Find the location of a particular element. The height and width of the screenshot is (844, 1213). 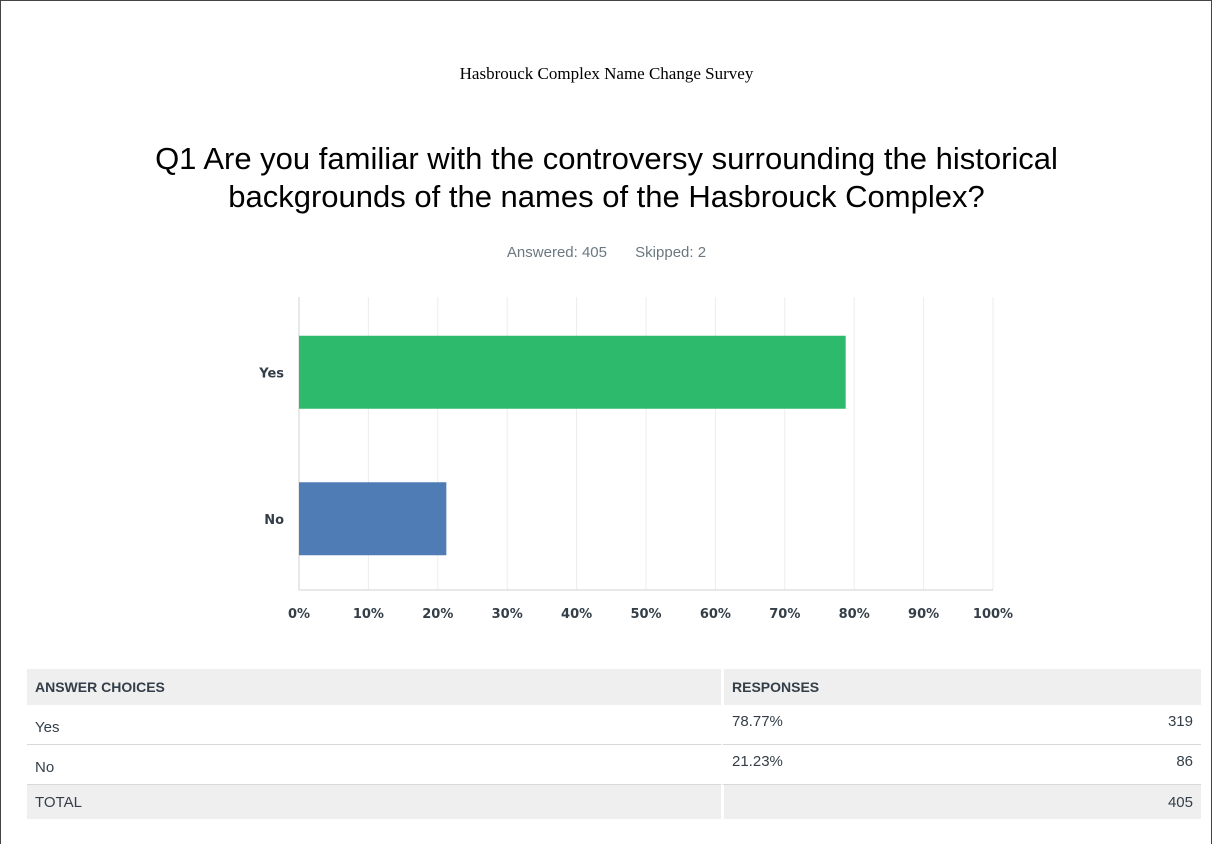

header-answer-choices: ANSWER CHOICES is located at coordinates (374, 687).